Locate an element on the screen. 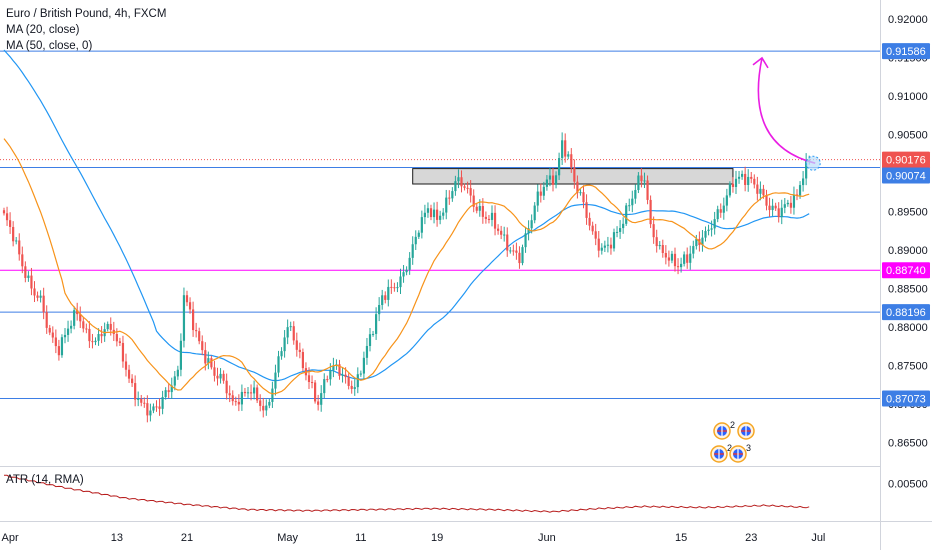 Image resolution: width=932 pixels, height=550 pixels. atr-line is located at coordinates (407, 493).